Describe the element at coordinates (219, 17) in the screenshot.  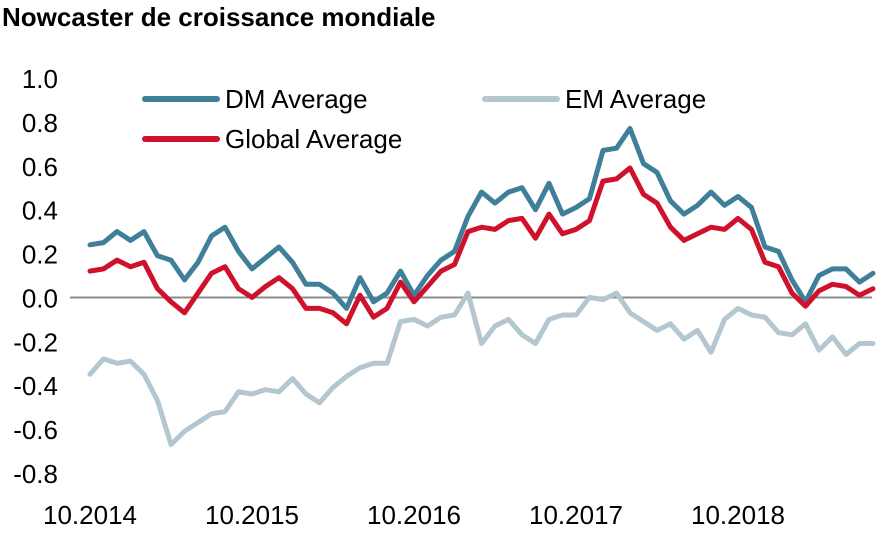
I see `chart-title: Nowcaster de croissance mondiale` at that location.